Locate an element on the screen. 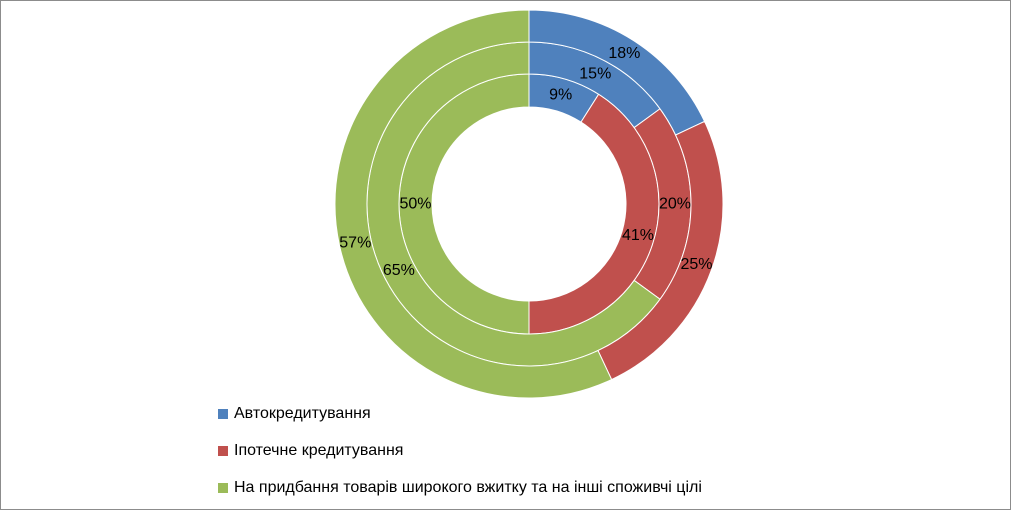  data-label-middle-auto-credit: 15% is located at coordinates (595, 73).